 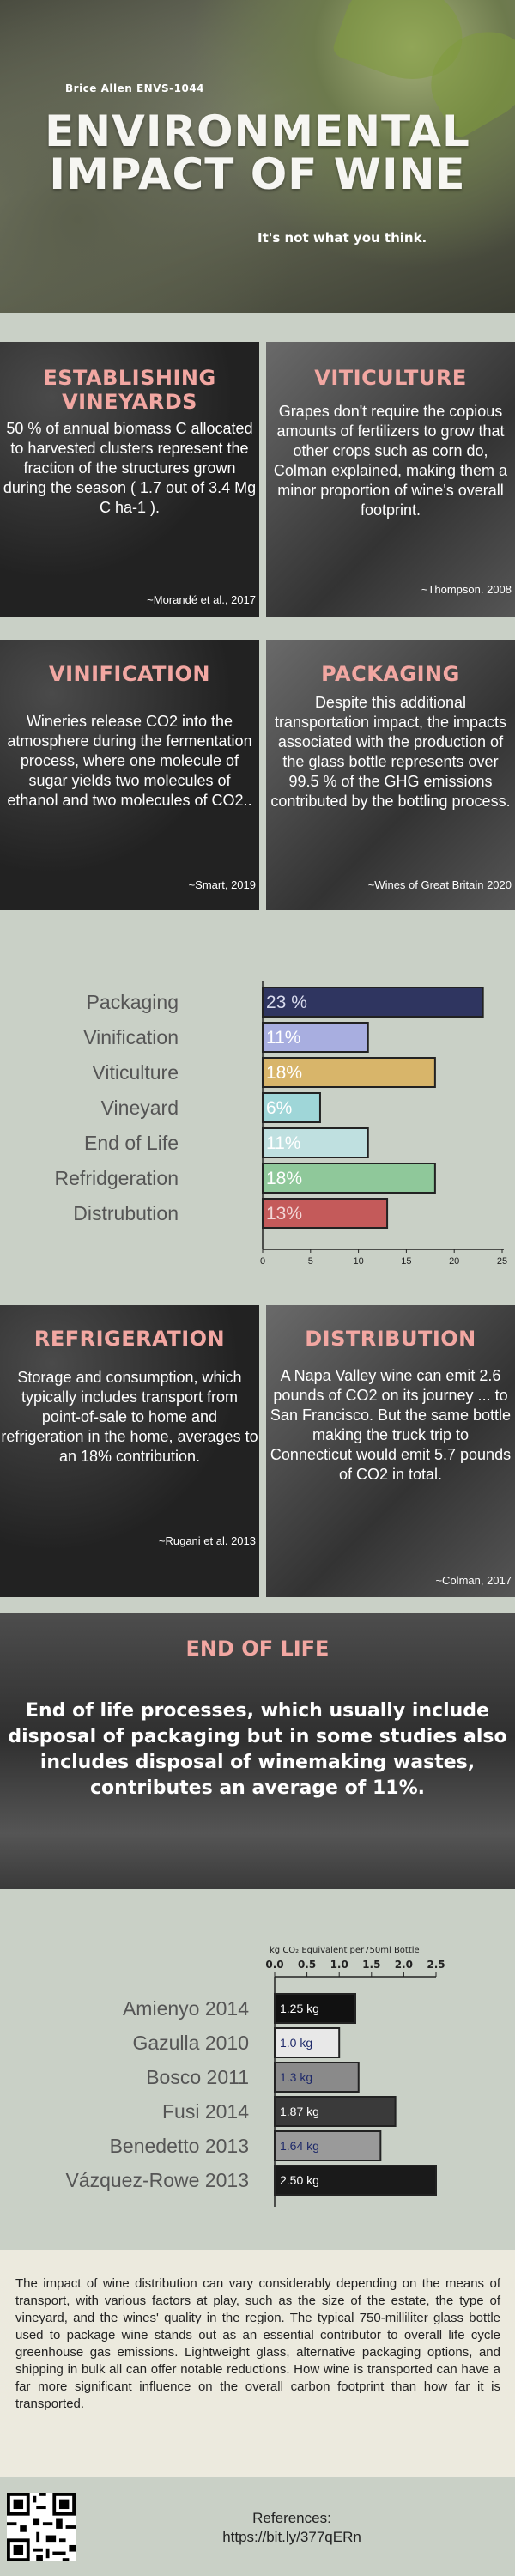 I want to click on panel-title: REFRIGERATION, so click(x=129, y=1339).